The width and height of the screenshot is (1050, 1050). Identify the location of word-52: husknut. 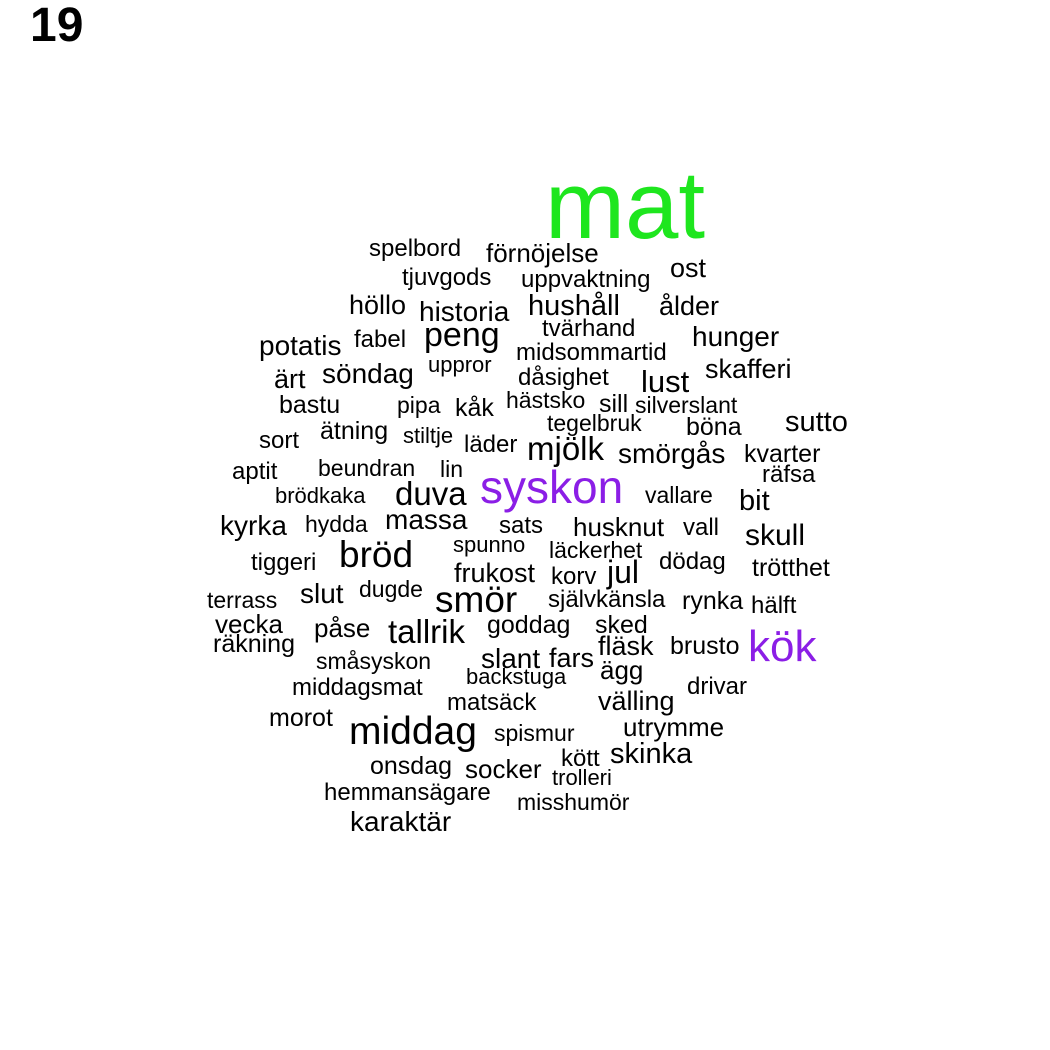
(619, 527).